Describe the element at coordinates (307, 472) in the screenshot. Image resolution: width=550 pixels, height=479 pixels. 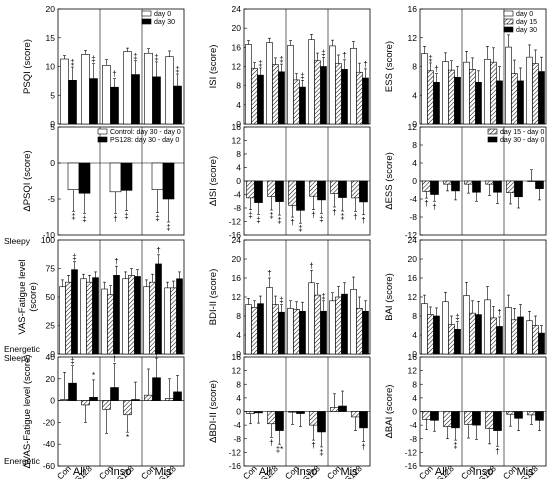
I see `group-label: Inso` at that location.